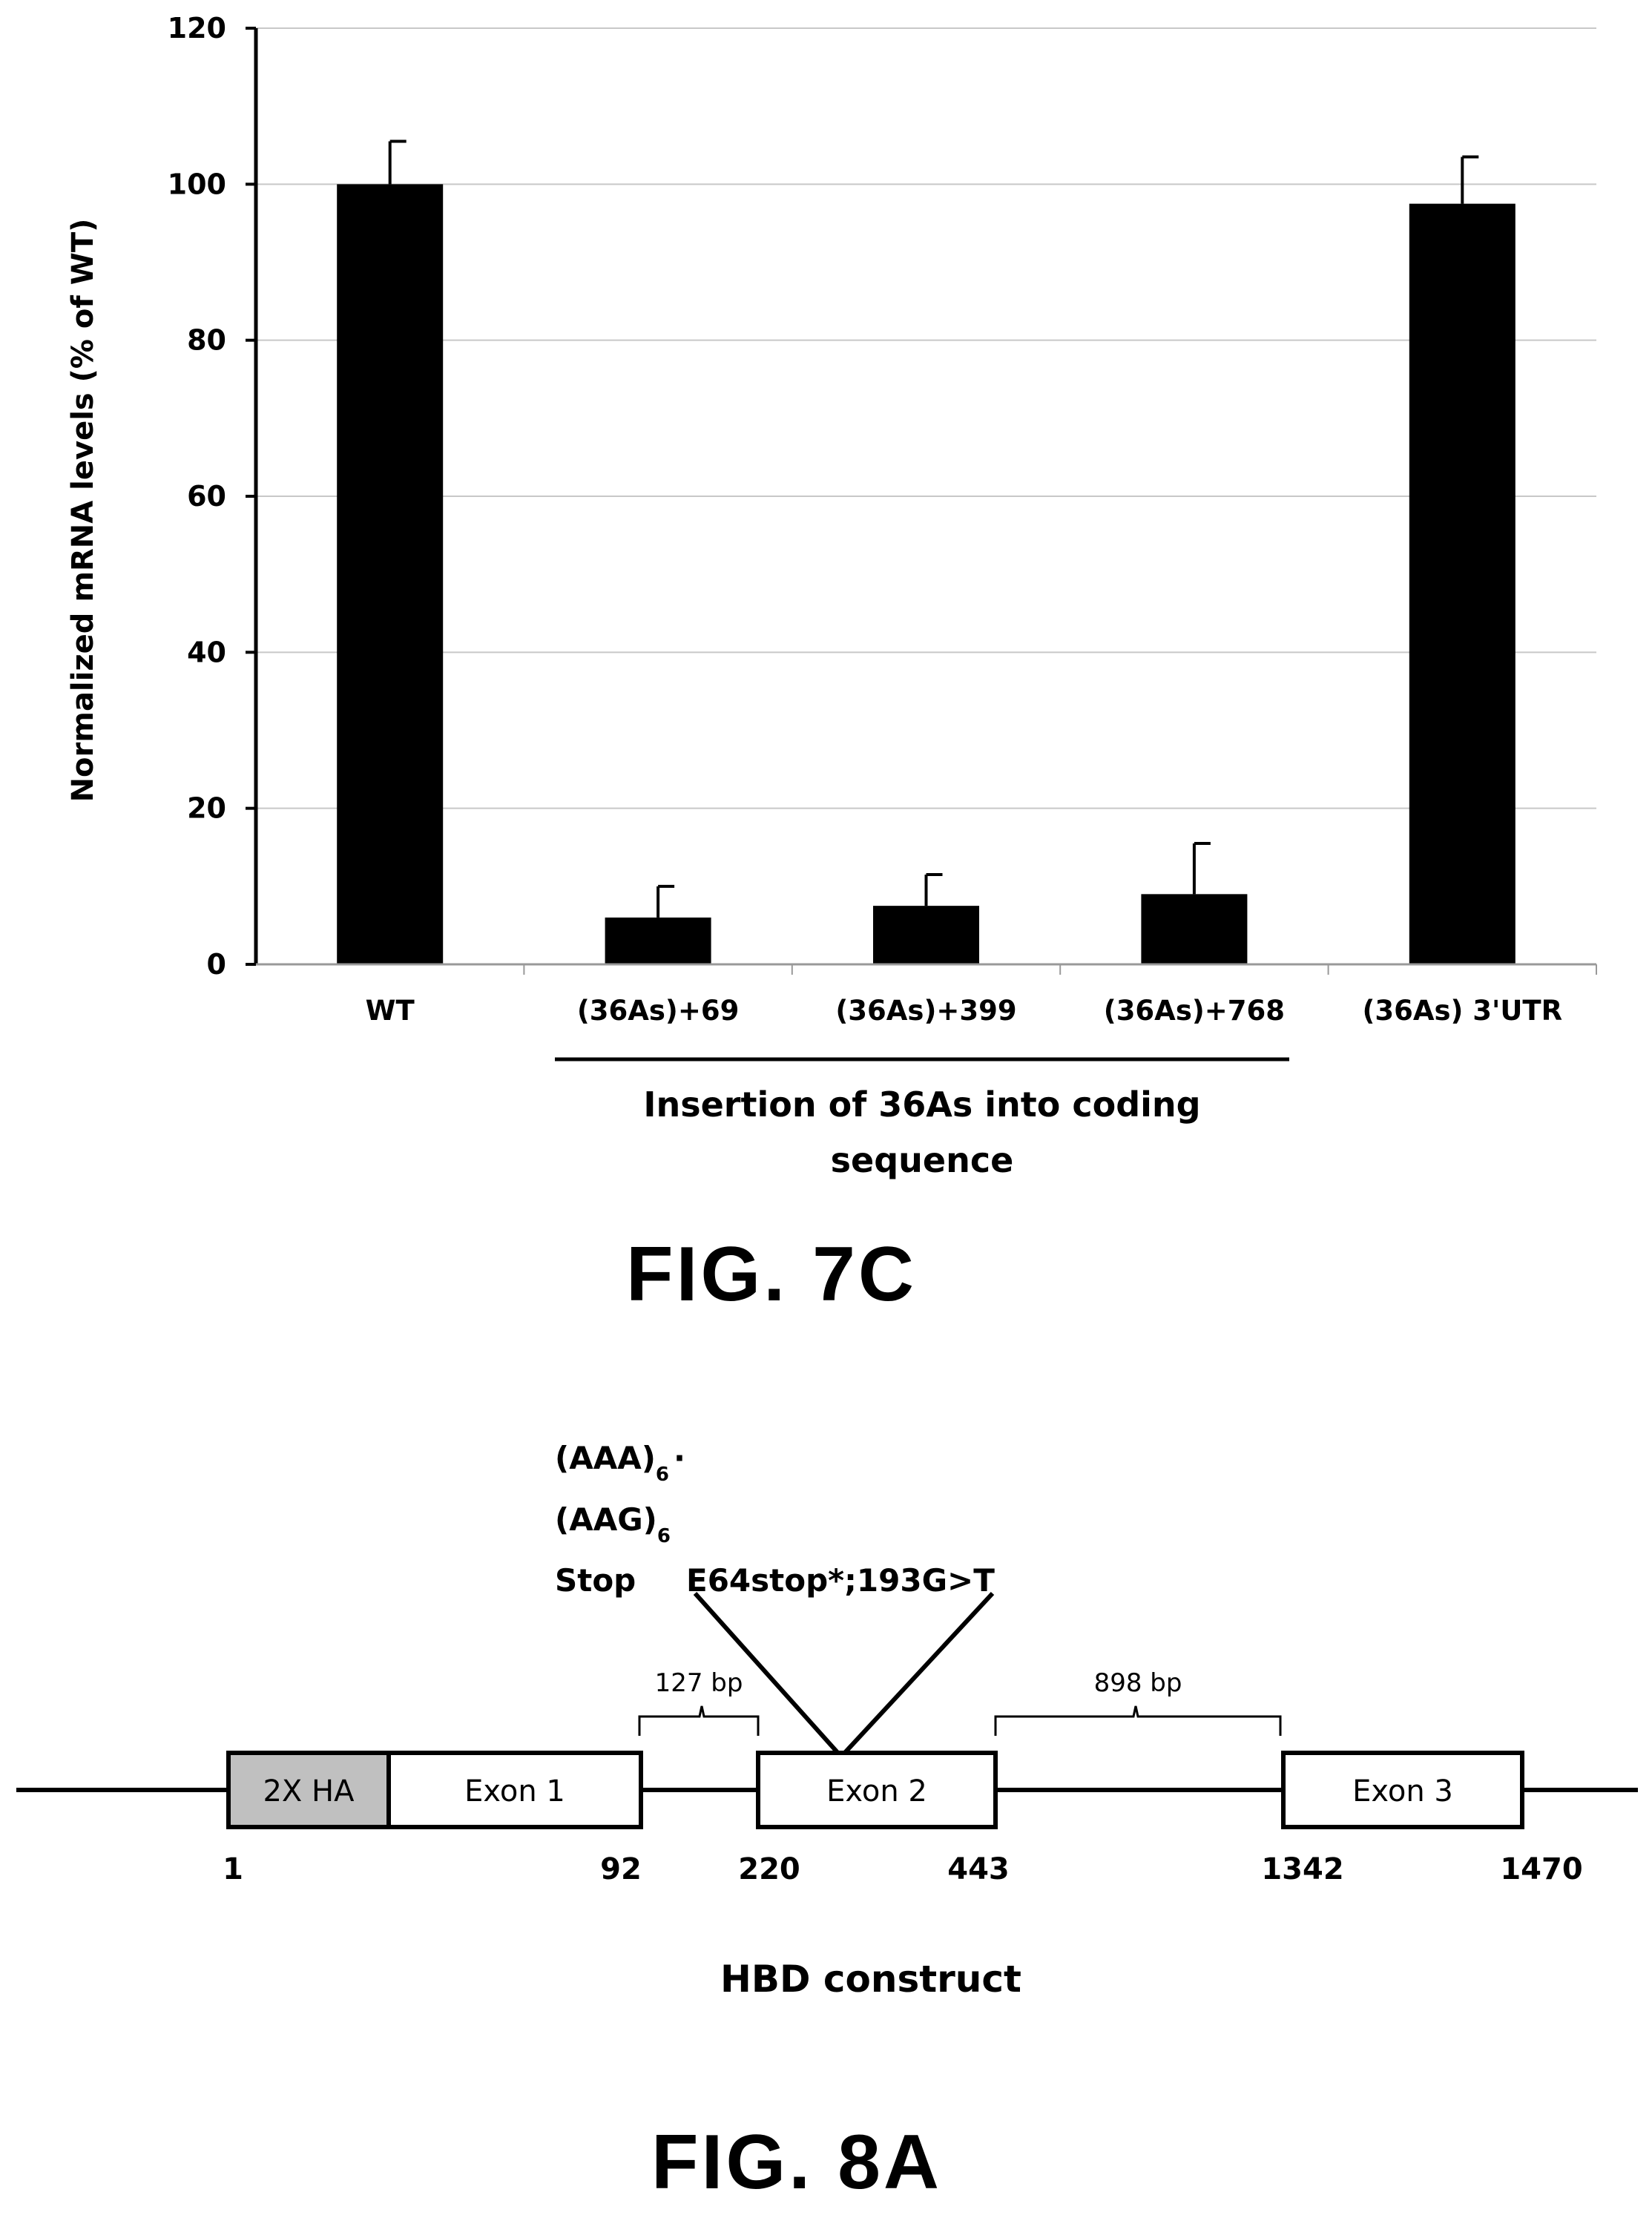  I want to click on y-tick-label: 80, so click(206, 340).